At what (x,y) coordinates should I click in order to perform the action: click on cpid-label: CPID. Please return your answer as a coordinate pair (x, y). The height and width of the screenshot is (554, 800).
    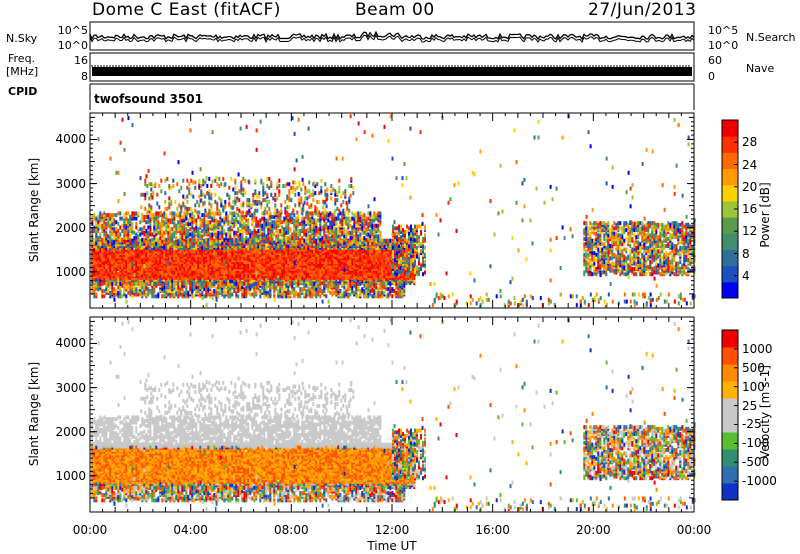
    Looking at the image, I should click on (23, 91).